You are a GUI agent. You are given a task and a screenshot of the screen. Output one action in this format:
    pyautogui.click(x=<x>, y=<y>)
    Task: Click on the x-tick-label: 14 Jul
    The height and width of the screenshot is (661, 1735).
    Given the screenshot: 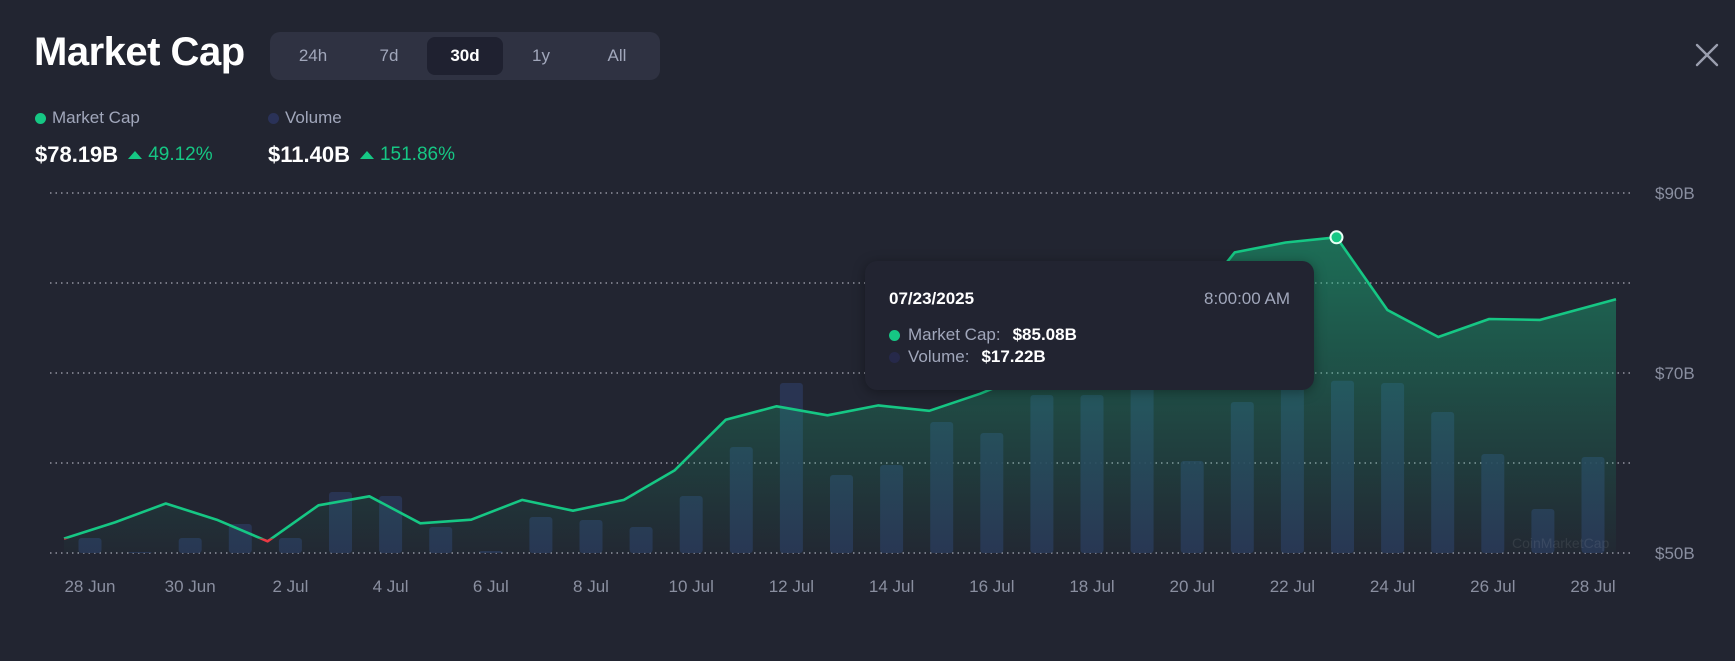 What is the action you would take?
    pyautogui.click(x=891, y=586)
    